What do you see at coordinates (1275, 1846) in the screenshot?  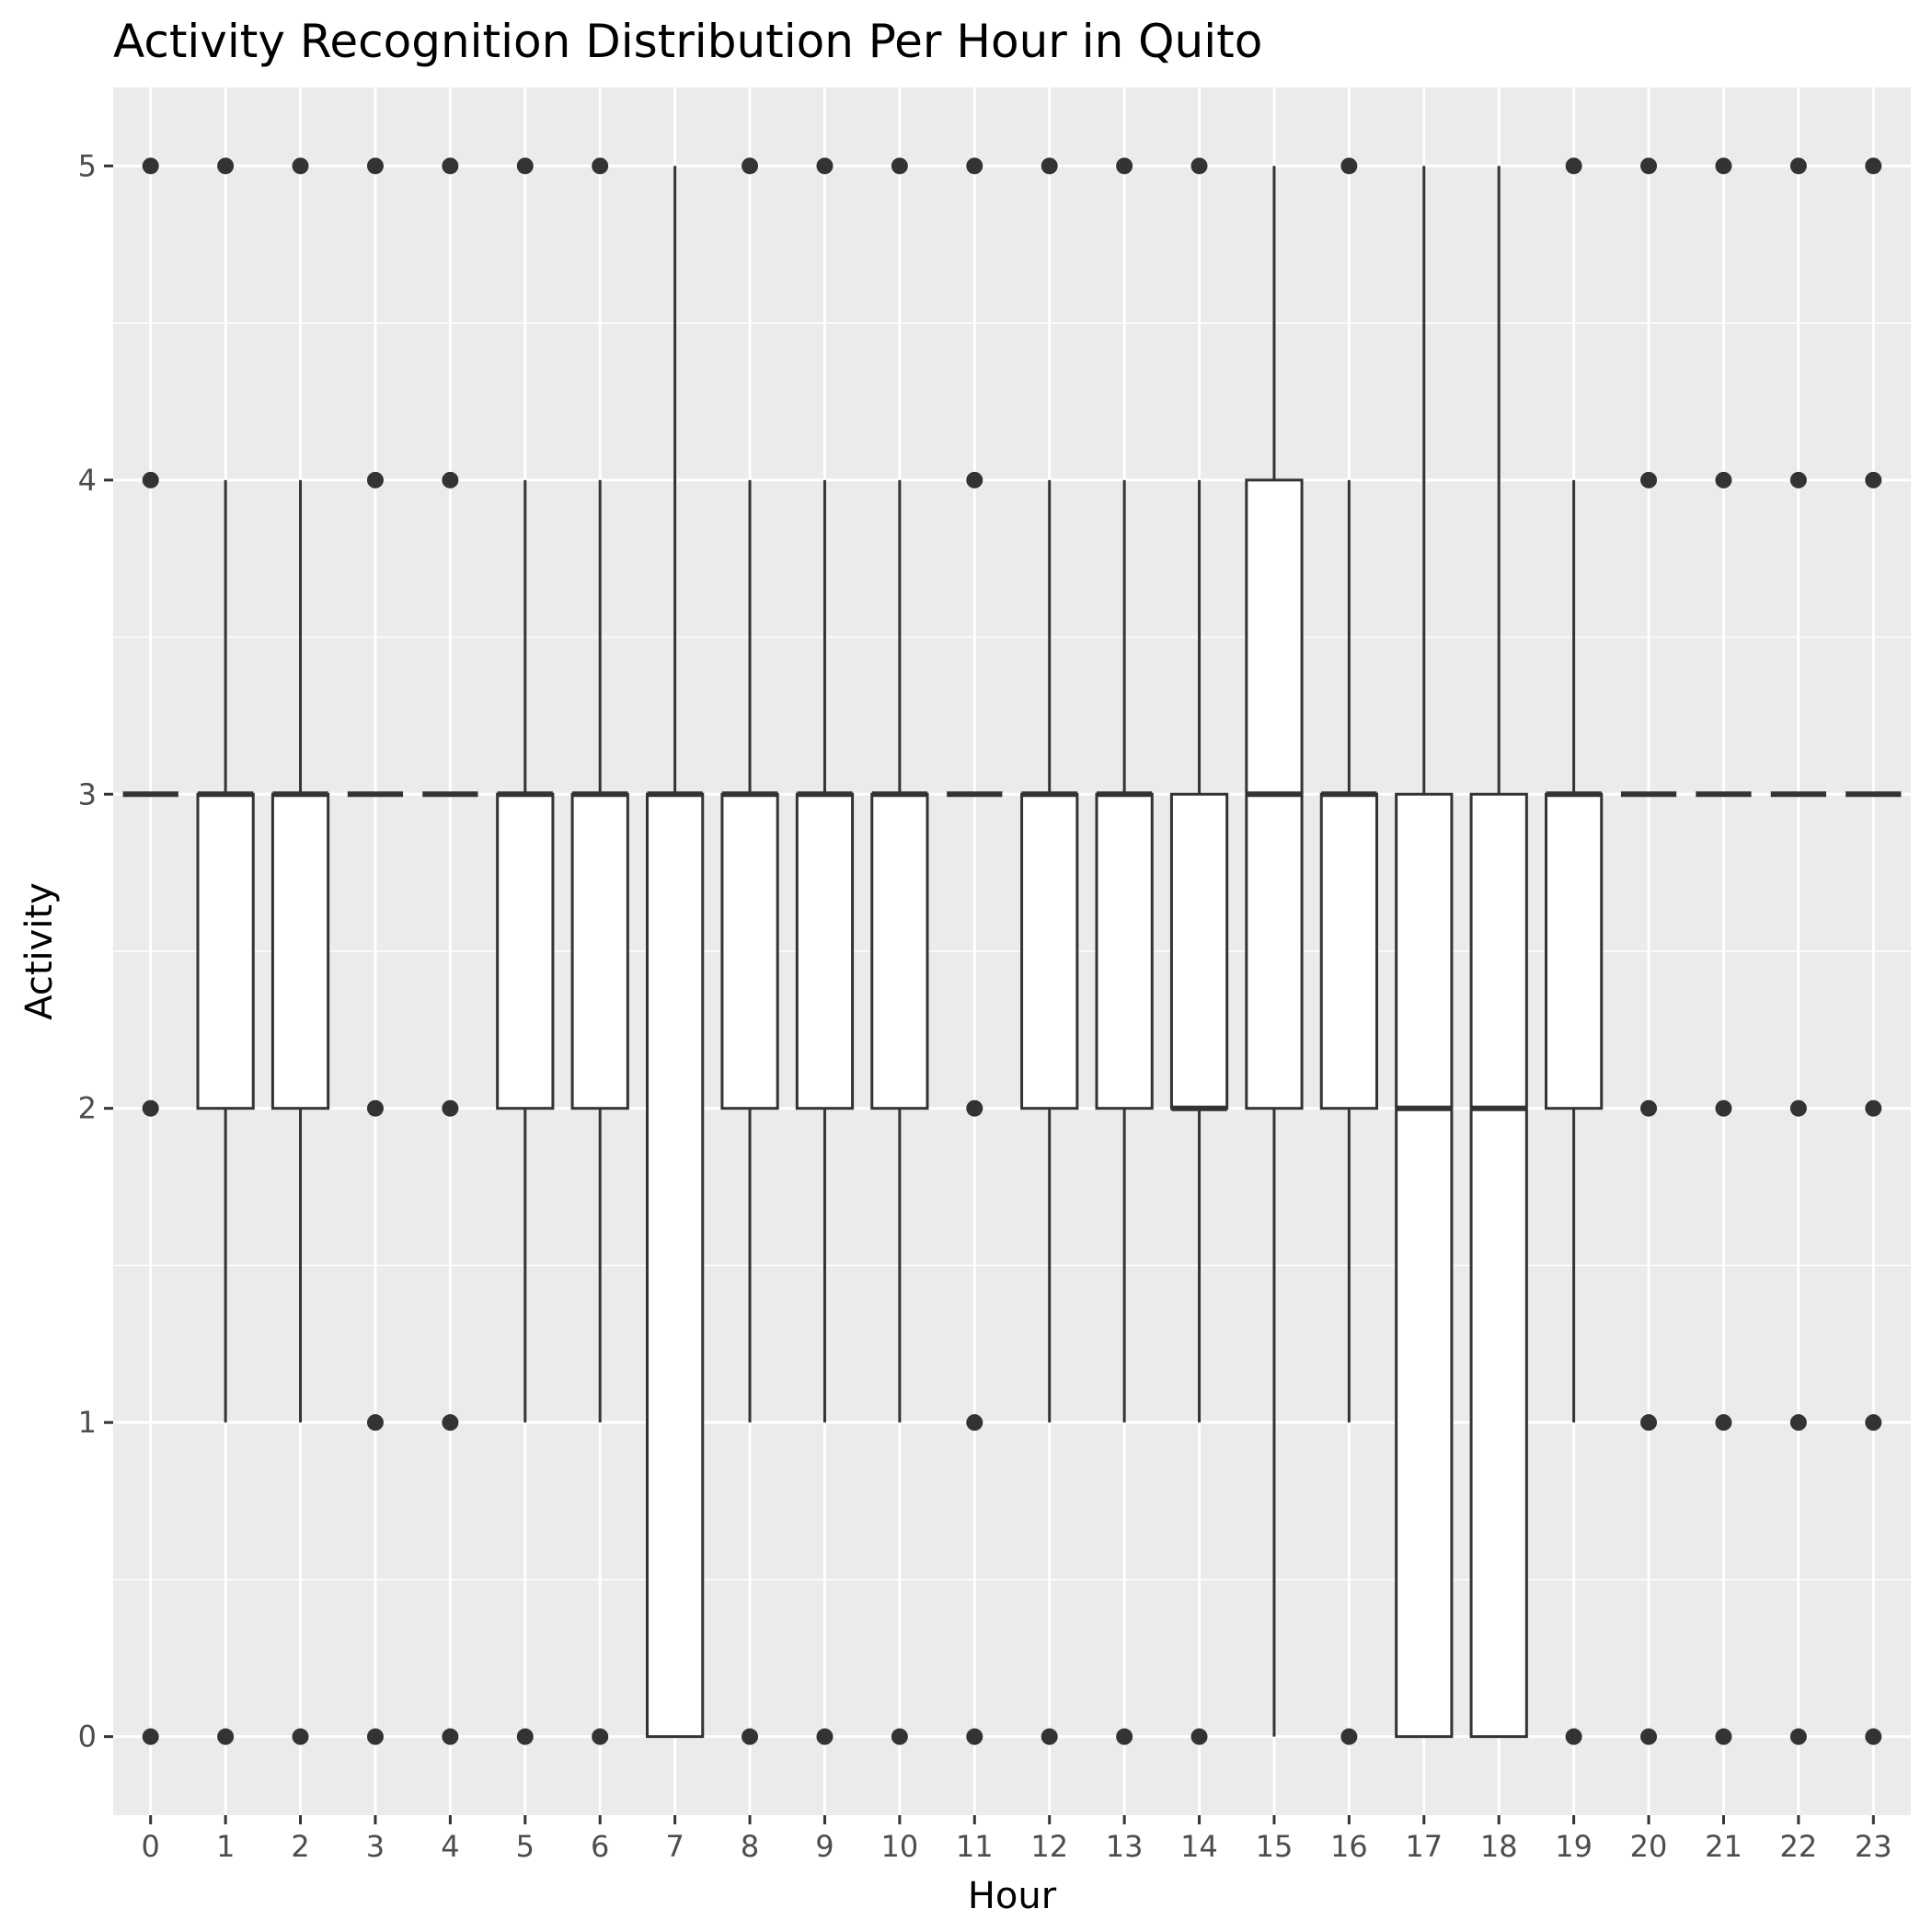 I see `x-tick-label: 15` at bounding box center [1275, 1846].